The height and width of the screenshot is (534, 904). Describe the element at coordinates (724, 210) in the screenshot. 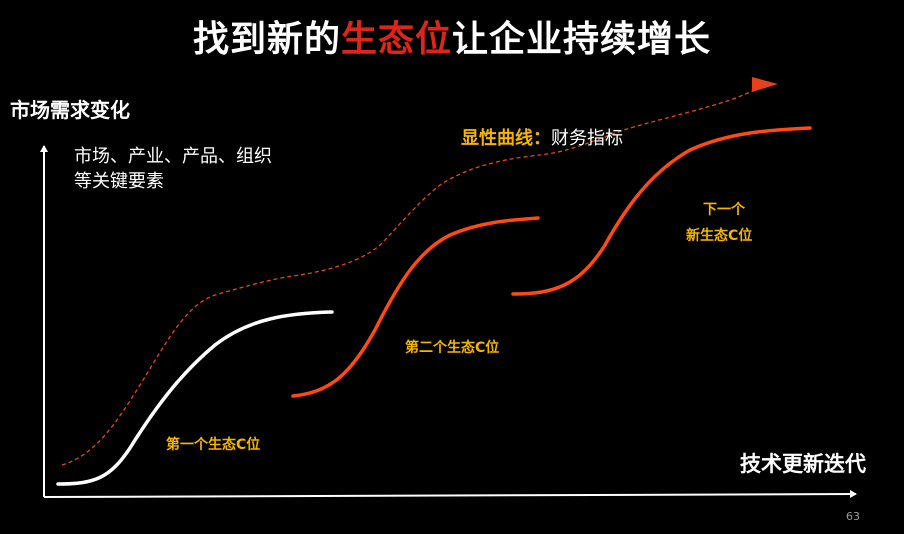

I see `next-curve-label-line1: 下一个` at that location.